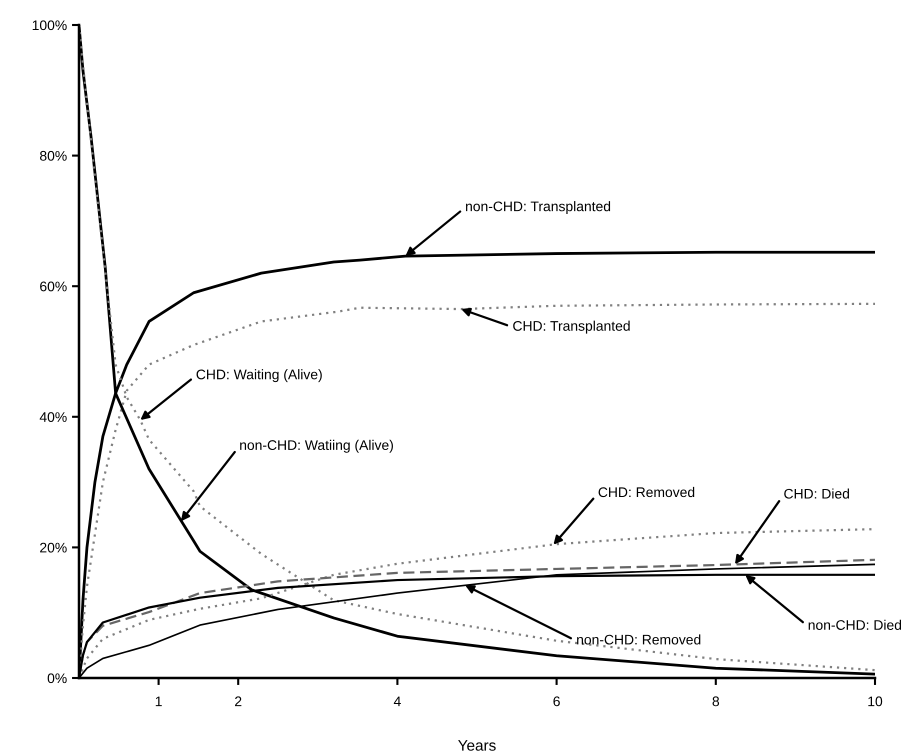 The image size is (903, 754). What do you see at coordinates (556, 701) in the screenshot?
I see `x-tick-label: 6` at bounding box center [556, 701].